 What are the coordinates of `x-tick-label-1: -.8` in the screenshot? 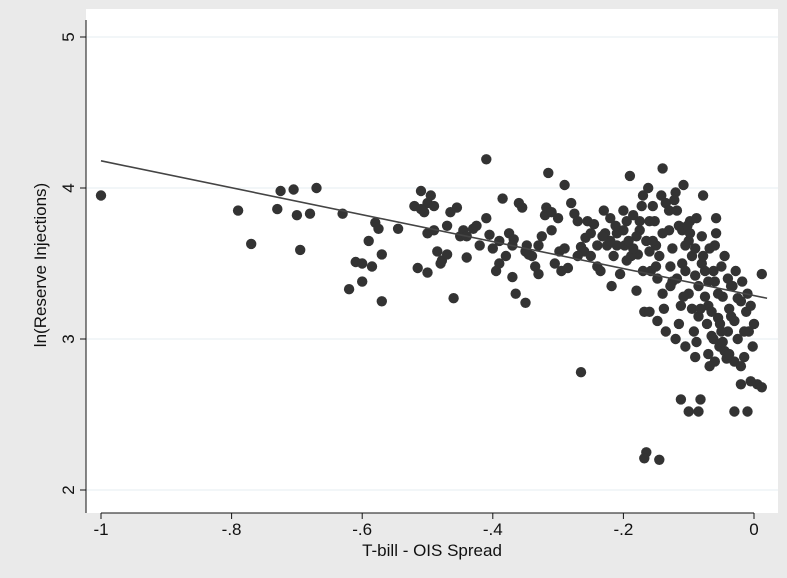 It's located at (232, 529).